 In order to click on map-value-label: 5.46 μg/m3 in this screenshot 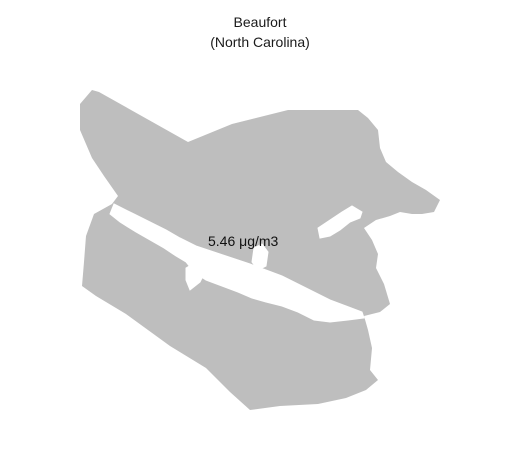, I will do `click(243, 241)`.